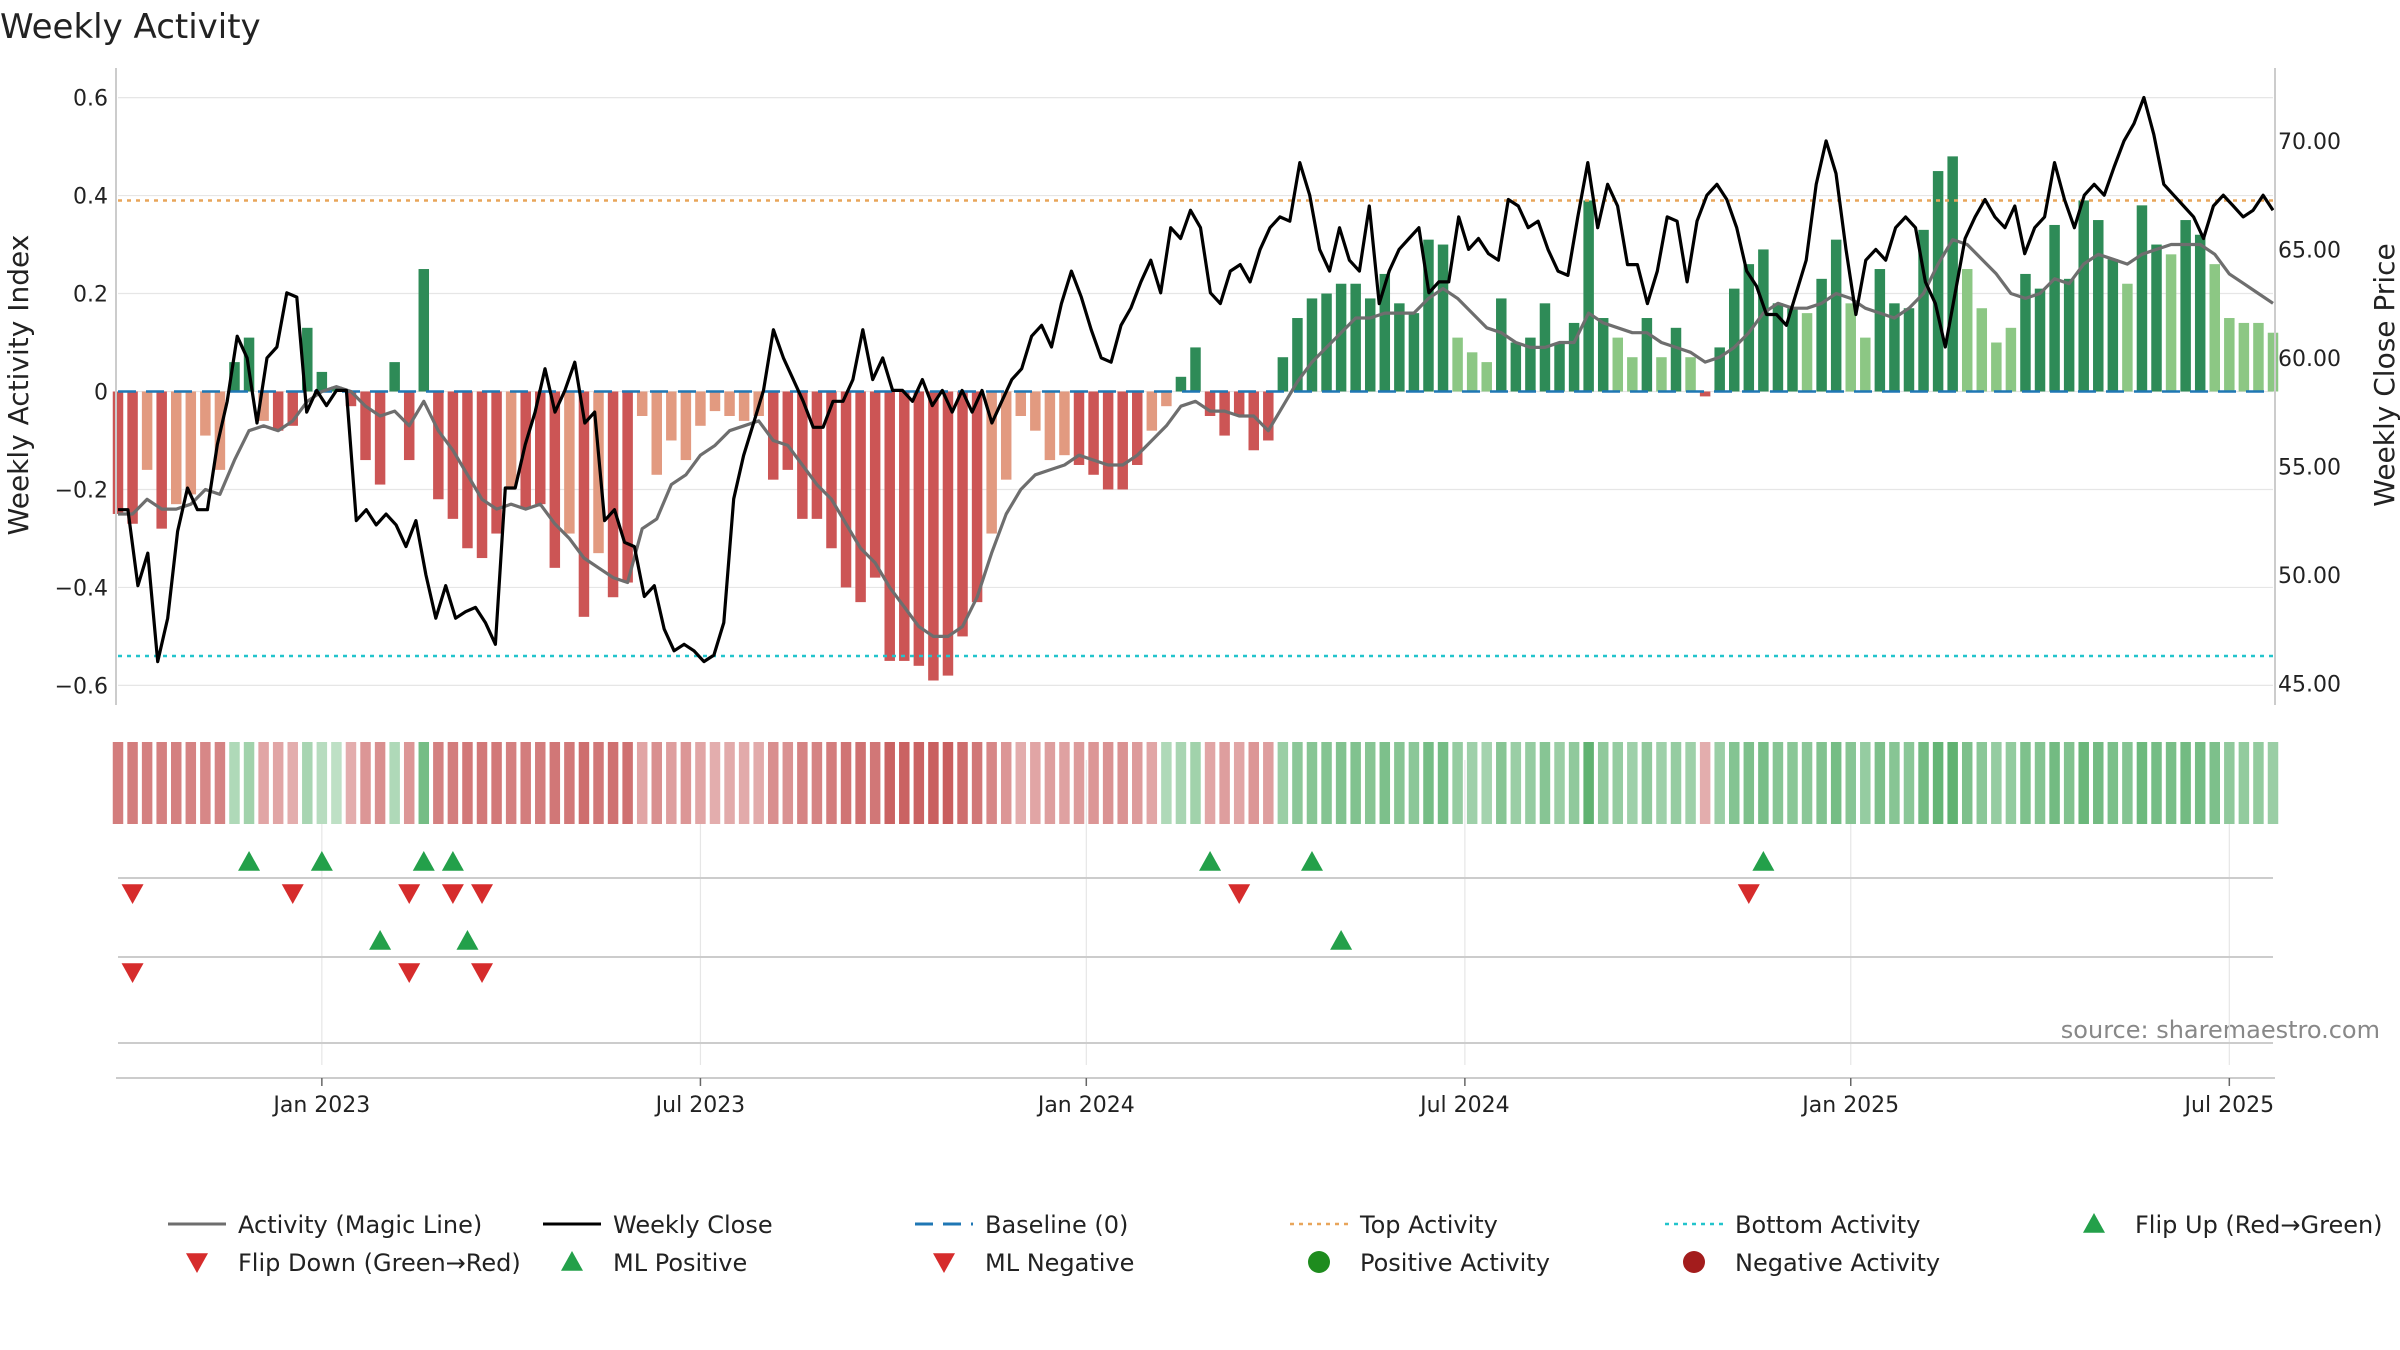 This screenshot has height=1350, width=2400. I want to click on legend-label-top: Top Activity, so click(1428, 1225).